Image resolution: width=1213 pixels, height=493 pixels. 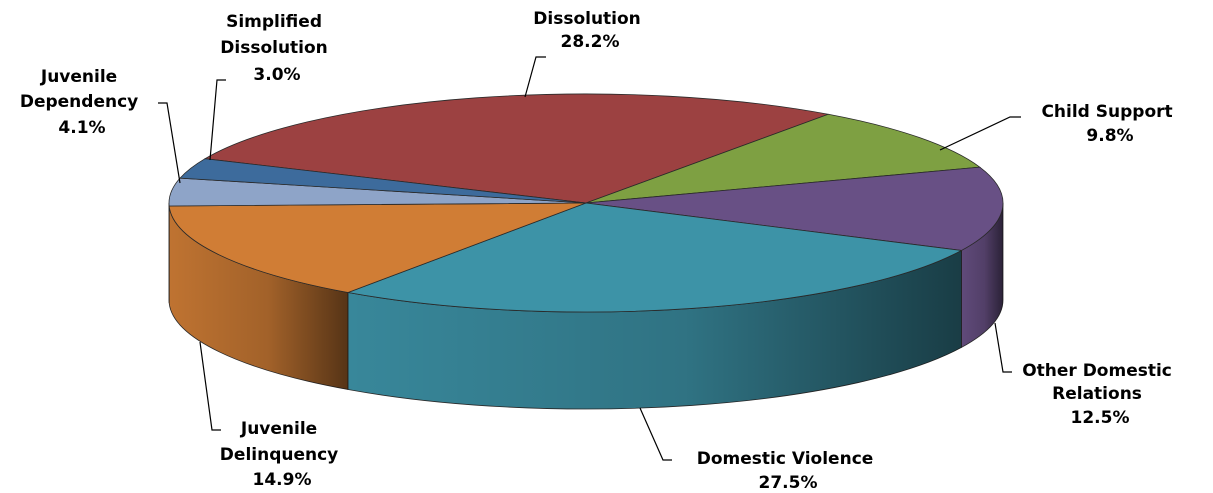 I want to click on slice-top-domestic-violence, so click(x=654, y=257).